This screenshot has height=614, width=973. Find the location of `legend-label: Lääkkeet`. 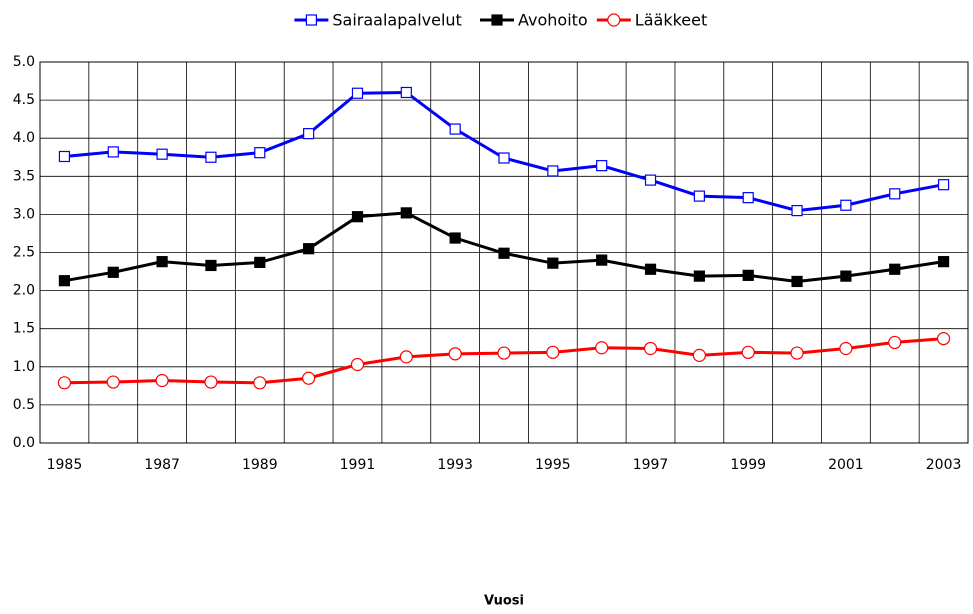

legend-label: Lääkkeet is located at coordinates (671, 20).